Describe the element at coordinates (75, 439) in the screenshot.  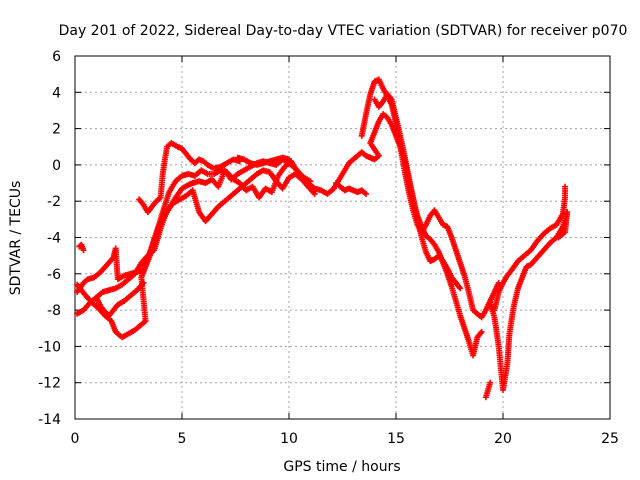
I see `x-tick-label: 0` at that location.